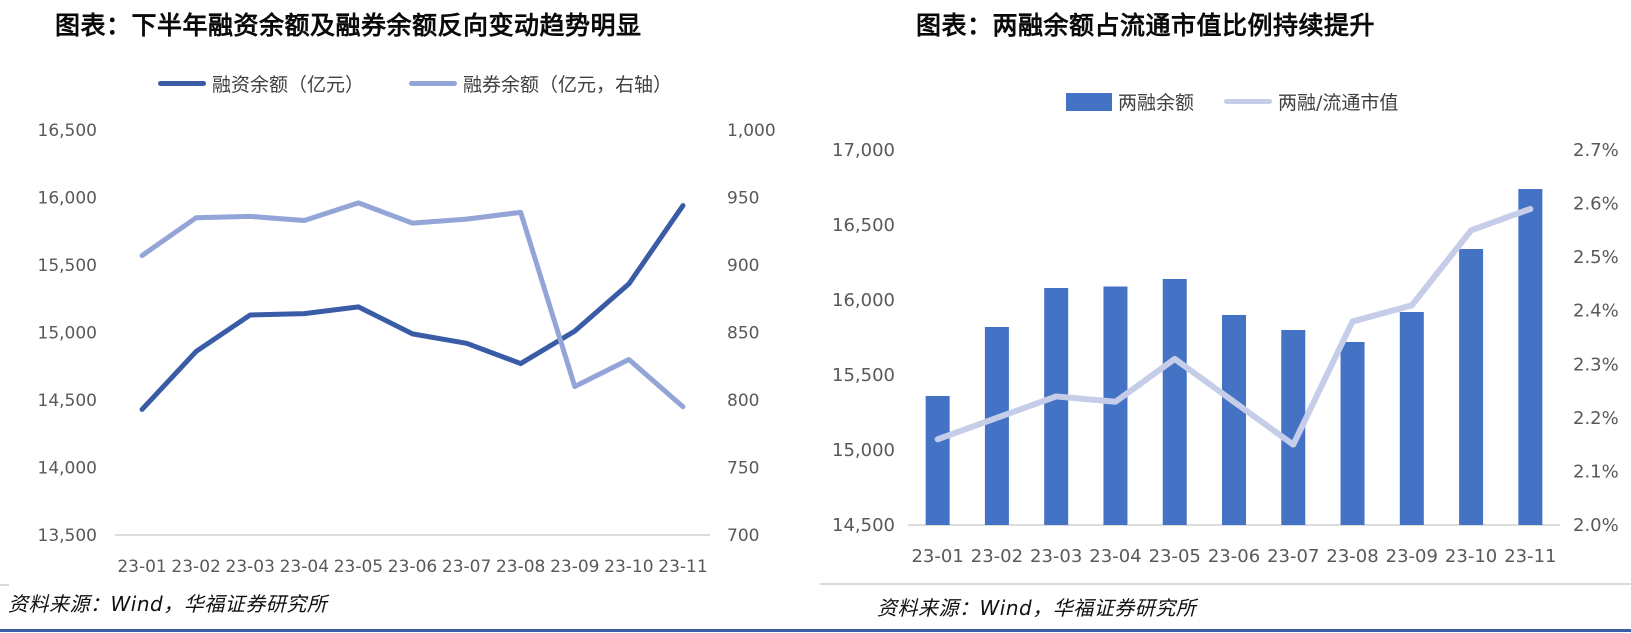 The width and height of the screenshot is (1631, 633). I want to click on legend: 融资余额（亿元） 融券余额（亿元，右轴）, so click(415, 83).